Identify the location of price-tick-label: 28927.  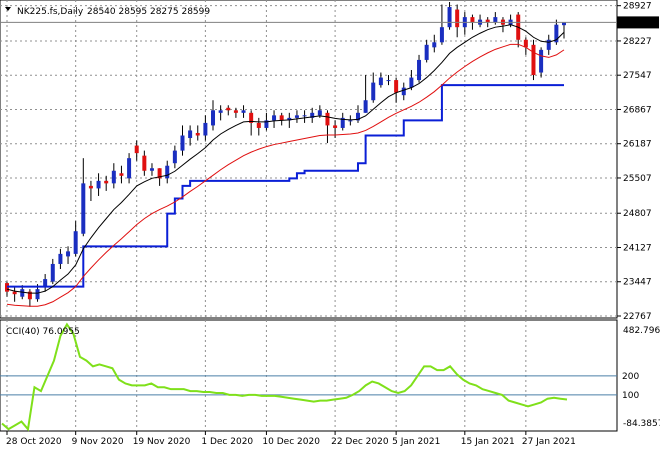
(637, 7).